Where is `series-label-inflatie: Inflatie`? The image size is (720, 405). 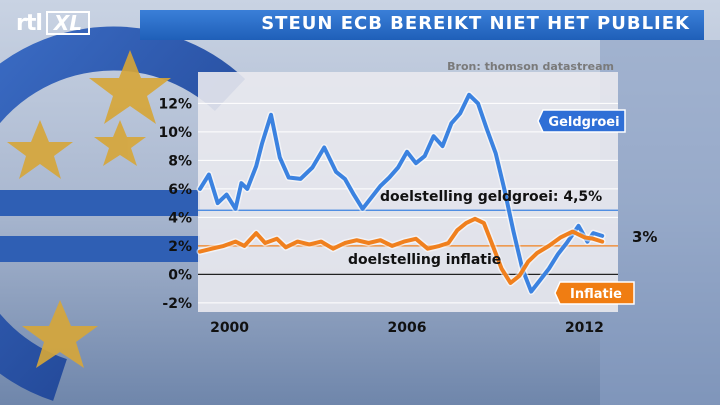
series-label-inflatie: Inflatie is located at coordinates (596, 294).